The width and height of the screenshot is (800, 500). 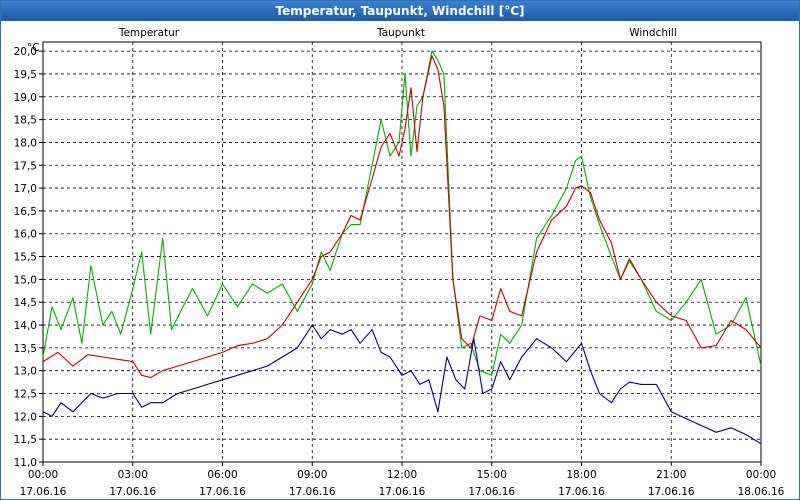 I want to click on y-tick-label: 12,0, so click(x=25, y=417).